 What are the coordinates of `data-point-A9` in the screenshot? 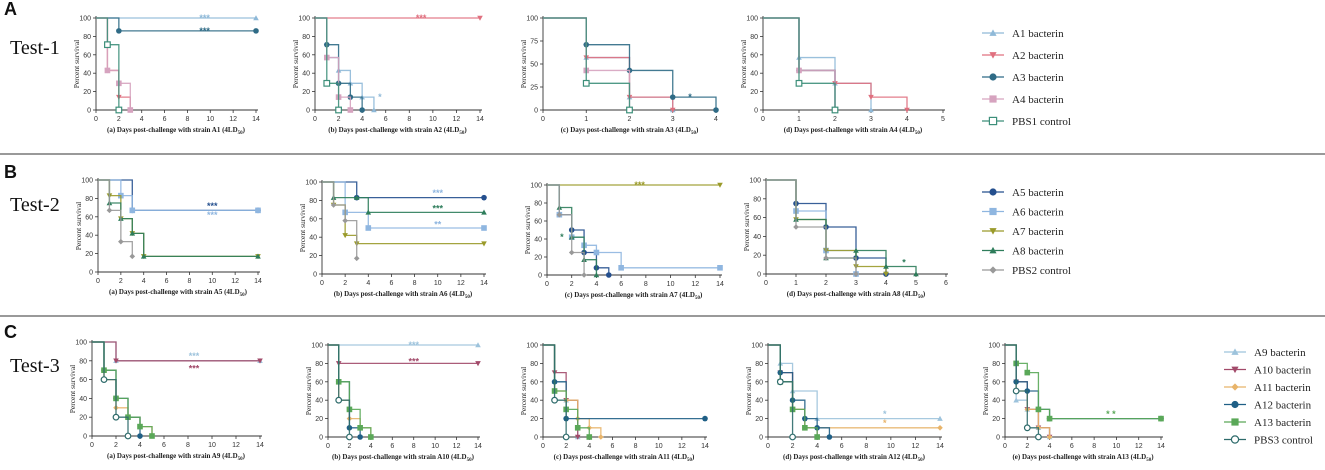 It's located at (478, 345).